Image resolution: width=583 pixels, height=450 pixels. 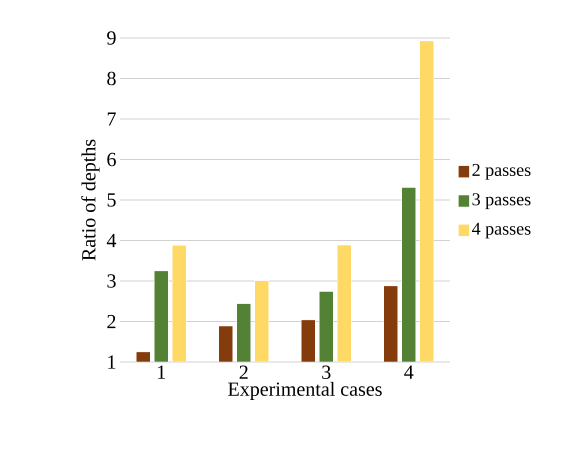 I want to click on x-tick-label: 3, so click(x=326, y=372).